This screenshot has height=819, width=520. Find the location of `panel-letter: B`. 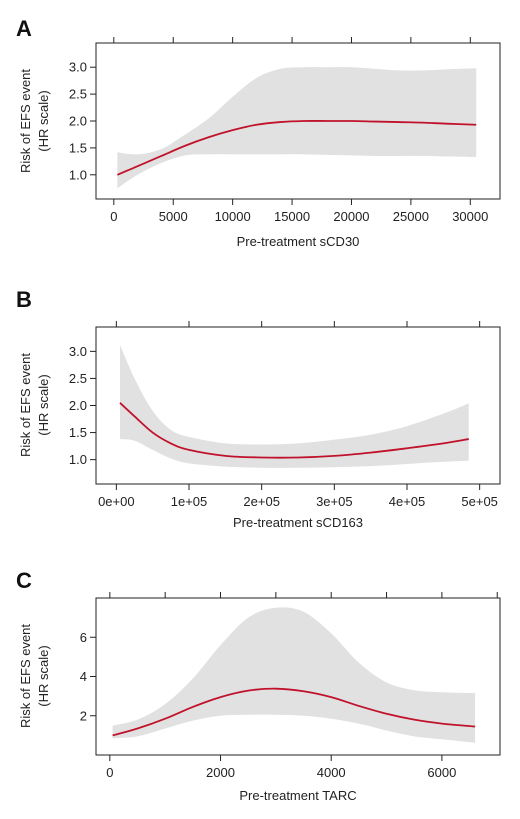

panel-letter: B is located at coordinates (24, 299).